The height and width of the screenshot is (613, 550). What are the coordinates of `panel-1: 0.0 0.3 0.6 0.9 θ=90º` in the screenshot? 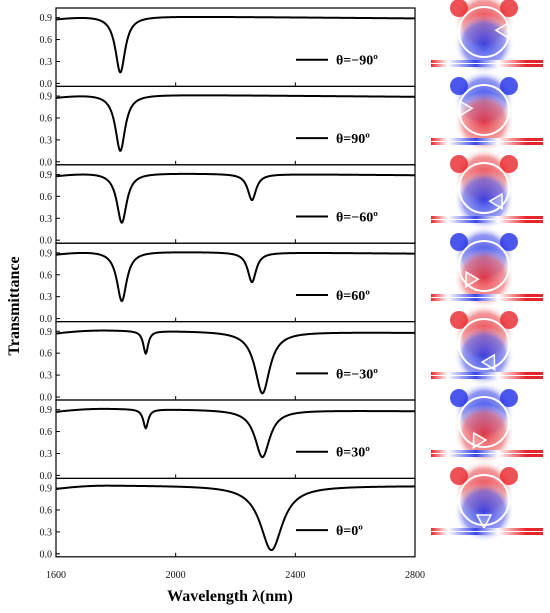 It's located at (228, 126).